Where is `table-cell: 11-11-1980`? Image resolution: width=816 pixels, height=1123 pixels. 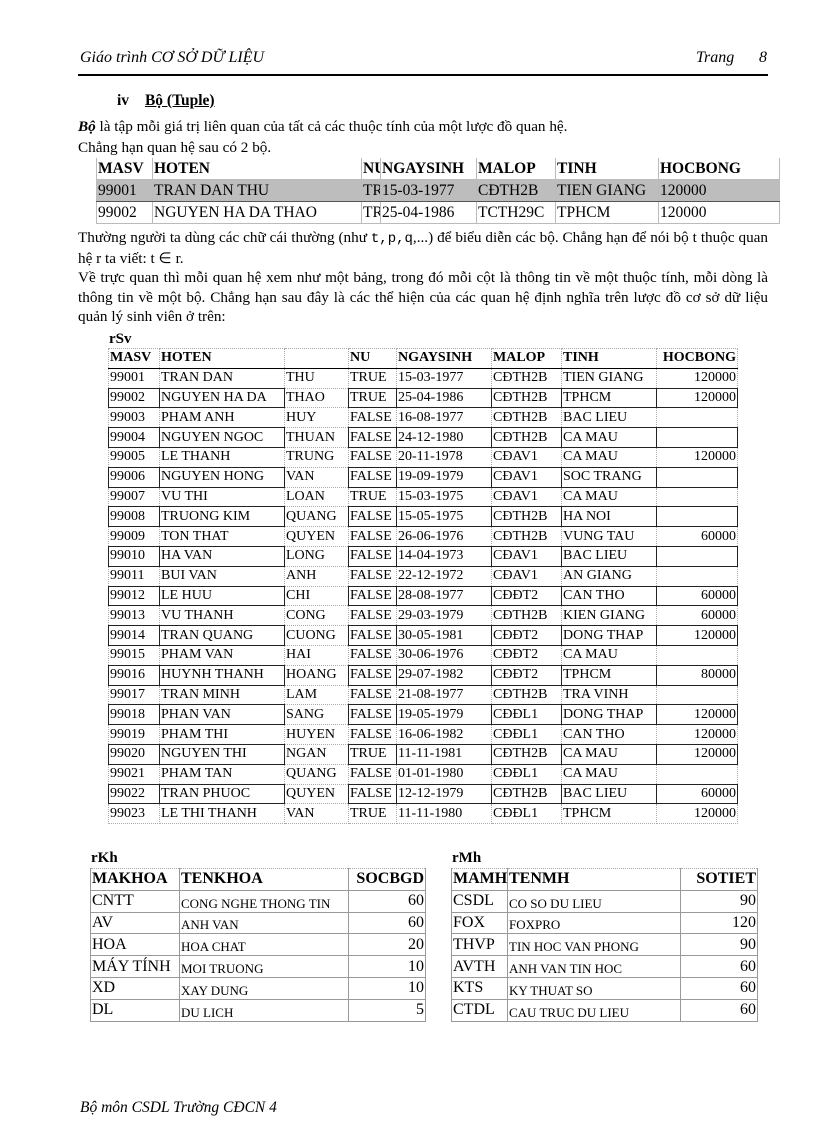
table-cell: 11-11-1980 is located at coordinates (444, 814).